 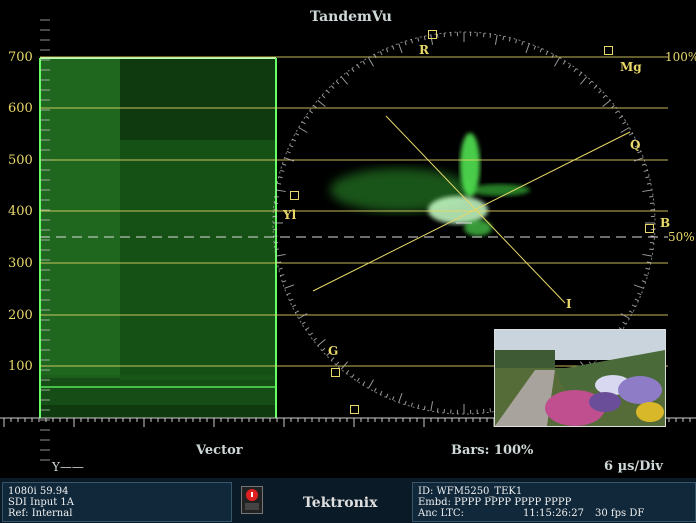 I want to click on target-label-yl: Yl, so click(x=290, y=215).